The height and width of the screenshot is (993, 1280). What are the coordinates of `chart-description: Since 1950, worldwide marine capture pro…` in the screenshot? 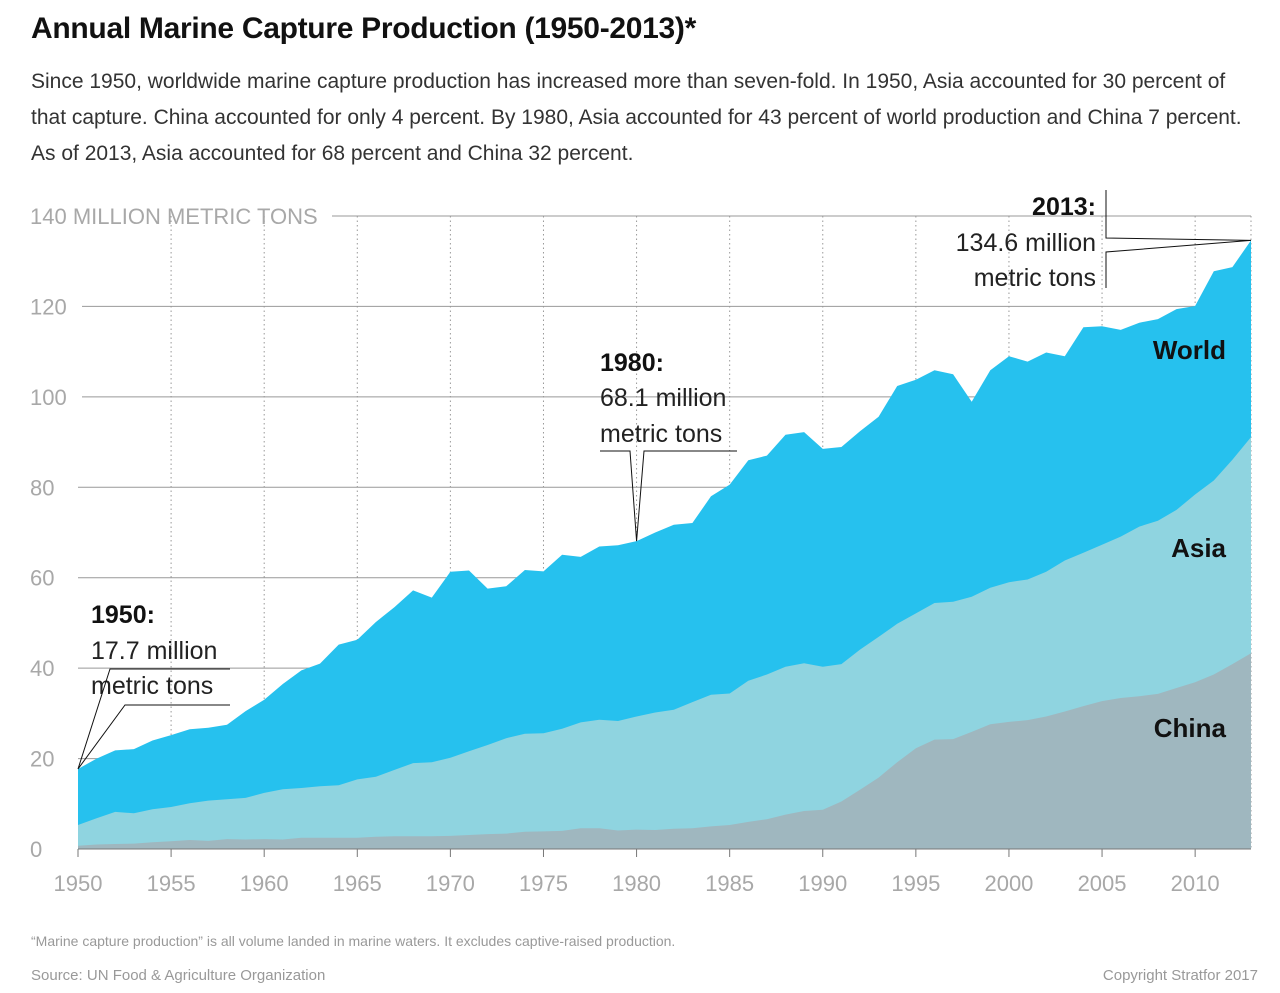 It's located at (636, 117).